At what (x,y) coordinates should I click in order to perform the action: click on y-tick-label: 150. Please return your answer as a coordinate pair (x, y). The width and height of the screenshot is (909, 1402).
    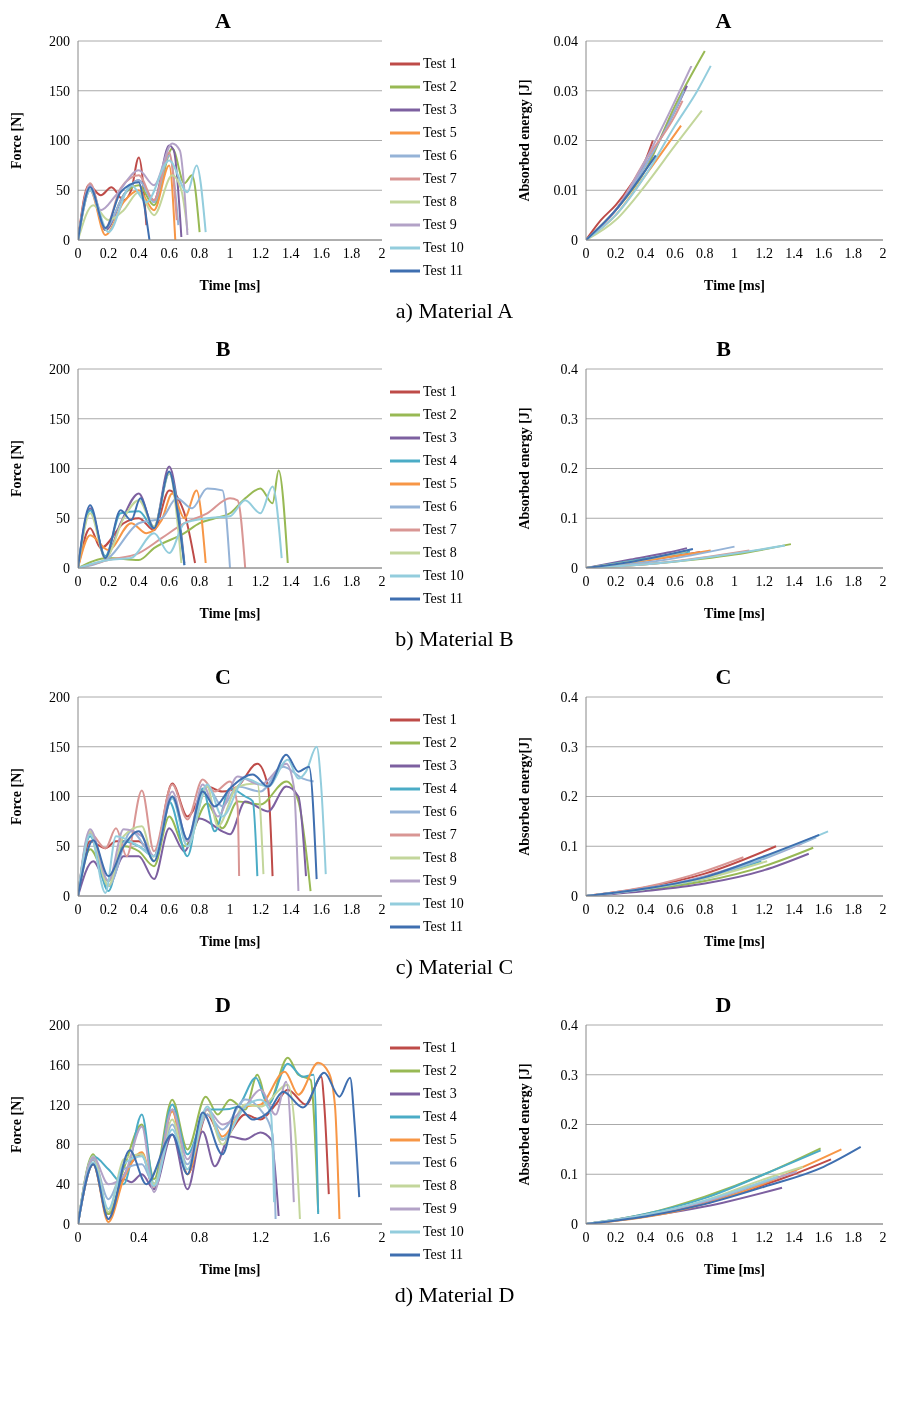
    Looking at the image, I should click on (59, 419).